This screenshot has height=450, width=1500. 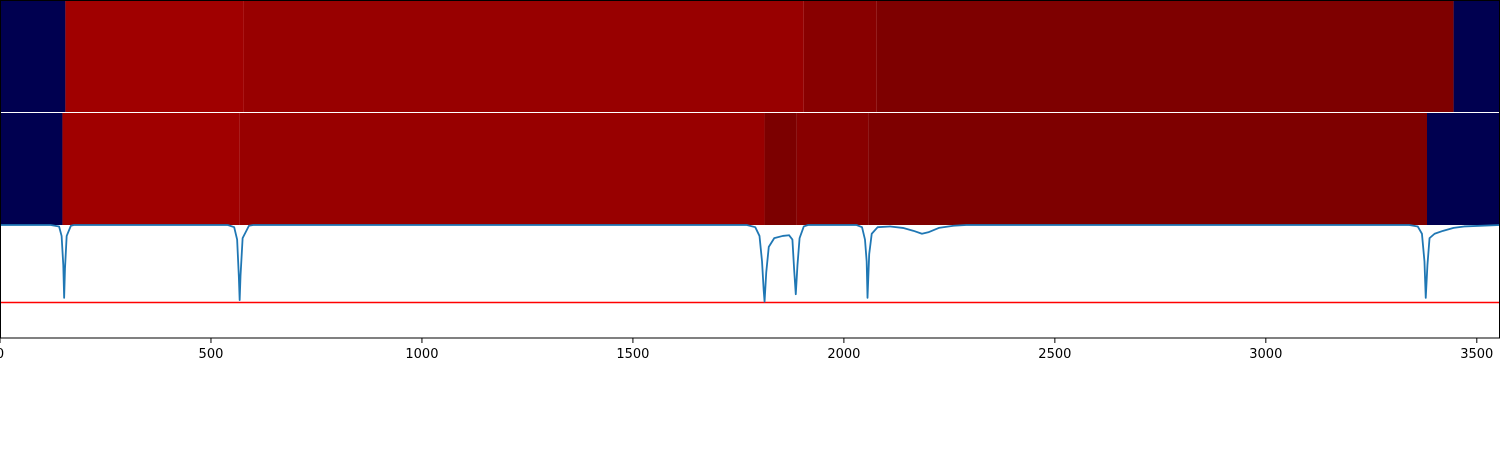 I want to click on x-tick-label: 0, so click(x=2, y=354).